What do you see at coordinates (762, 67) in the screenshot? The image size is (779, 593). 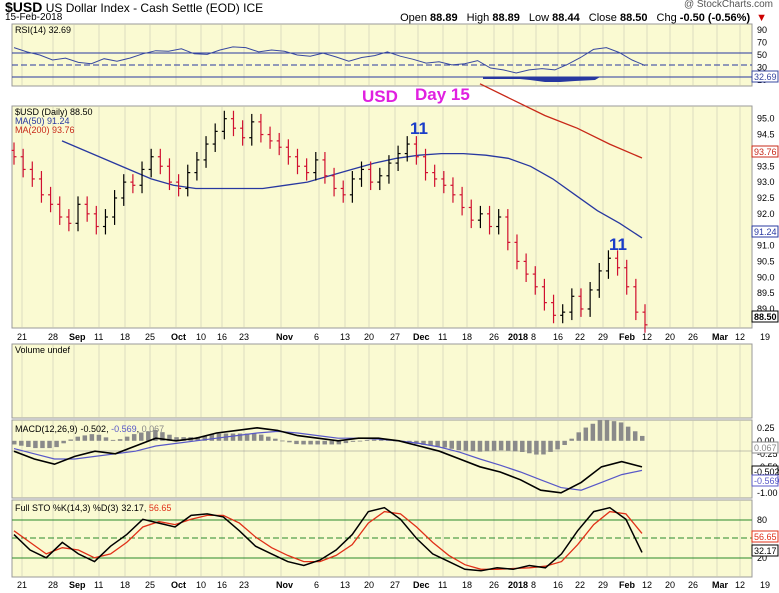 I see `rsi-tick: 30` at bounding box center [762, 67].